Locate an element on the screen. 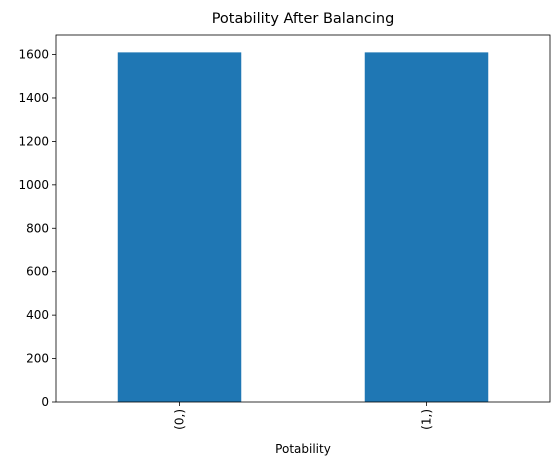 The width and height of the screenshot is (560, 469). y-tick-label-7: 1400 is located at coordinates (33, 98).